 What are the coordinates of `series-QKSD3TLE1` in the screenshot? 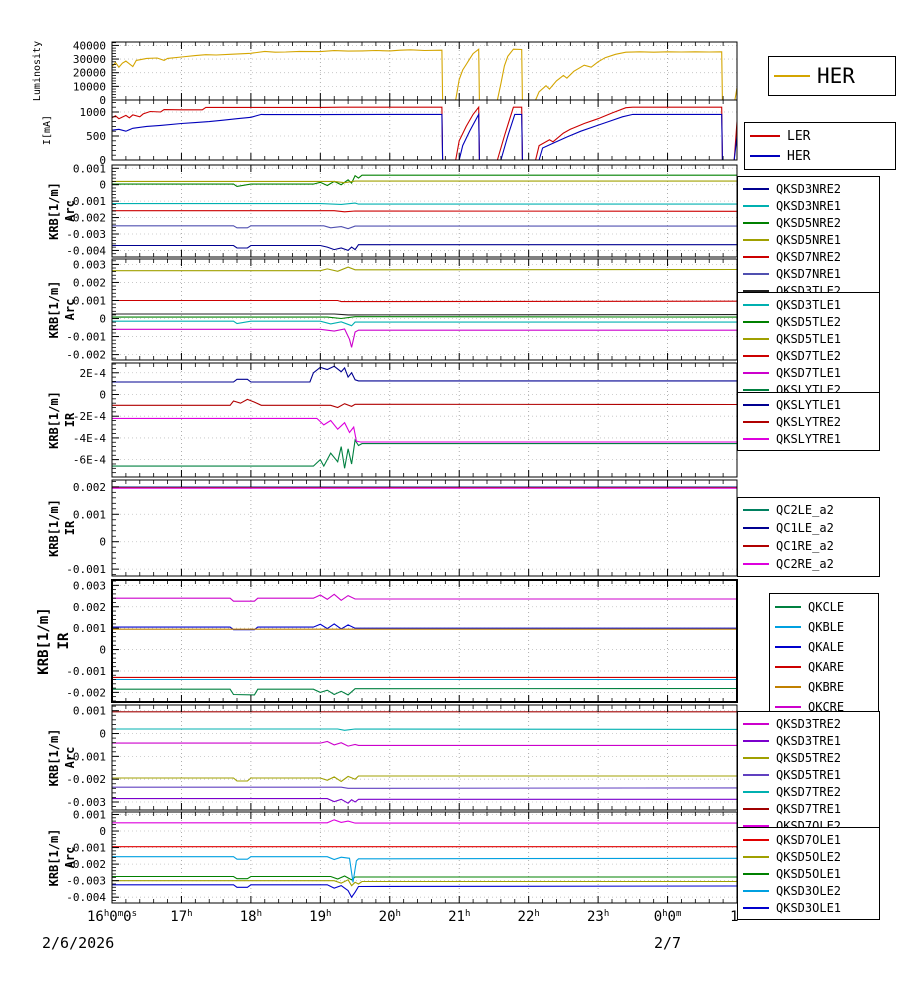 It's located at (424, 323).